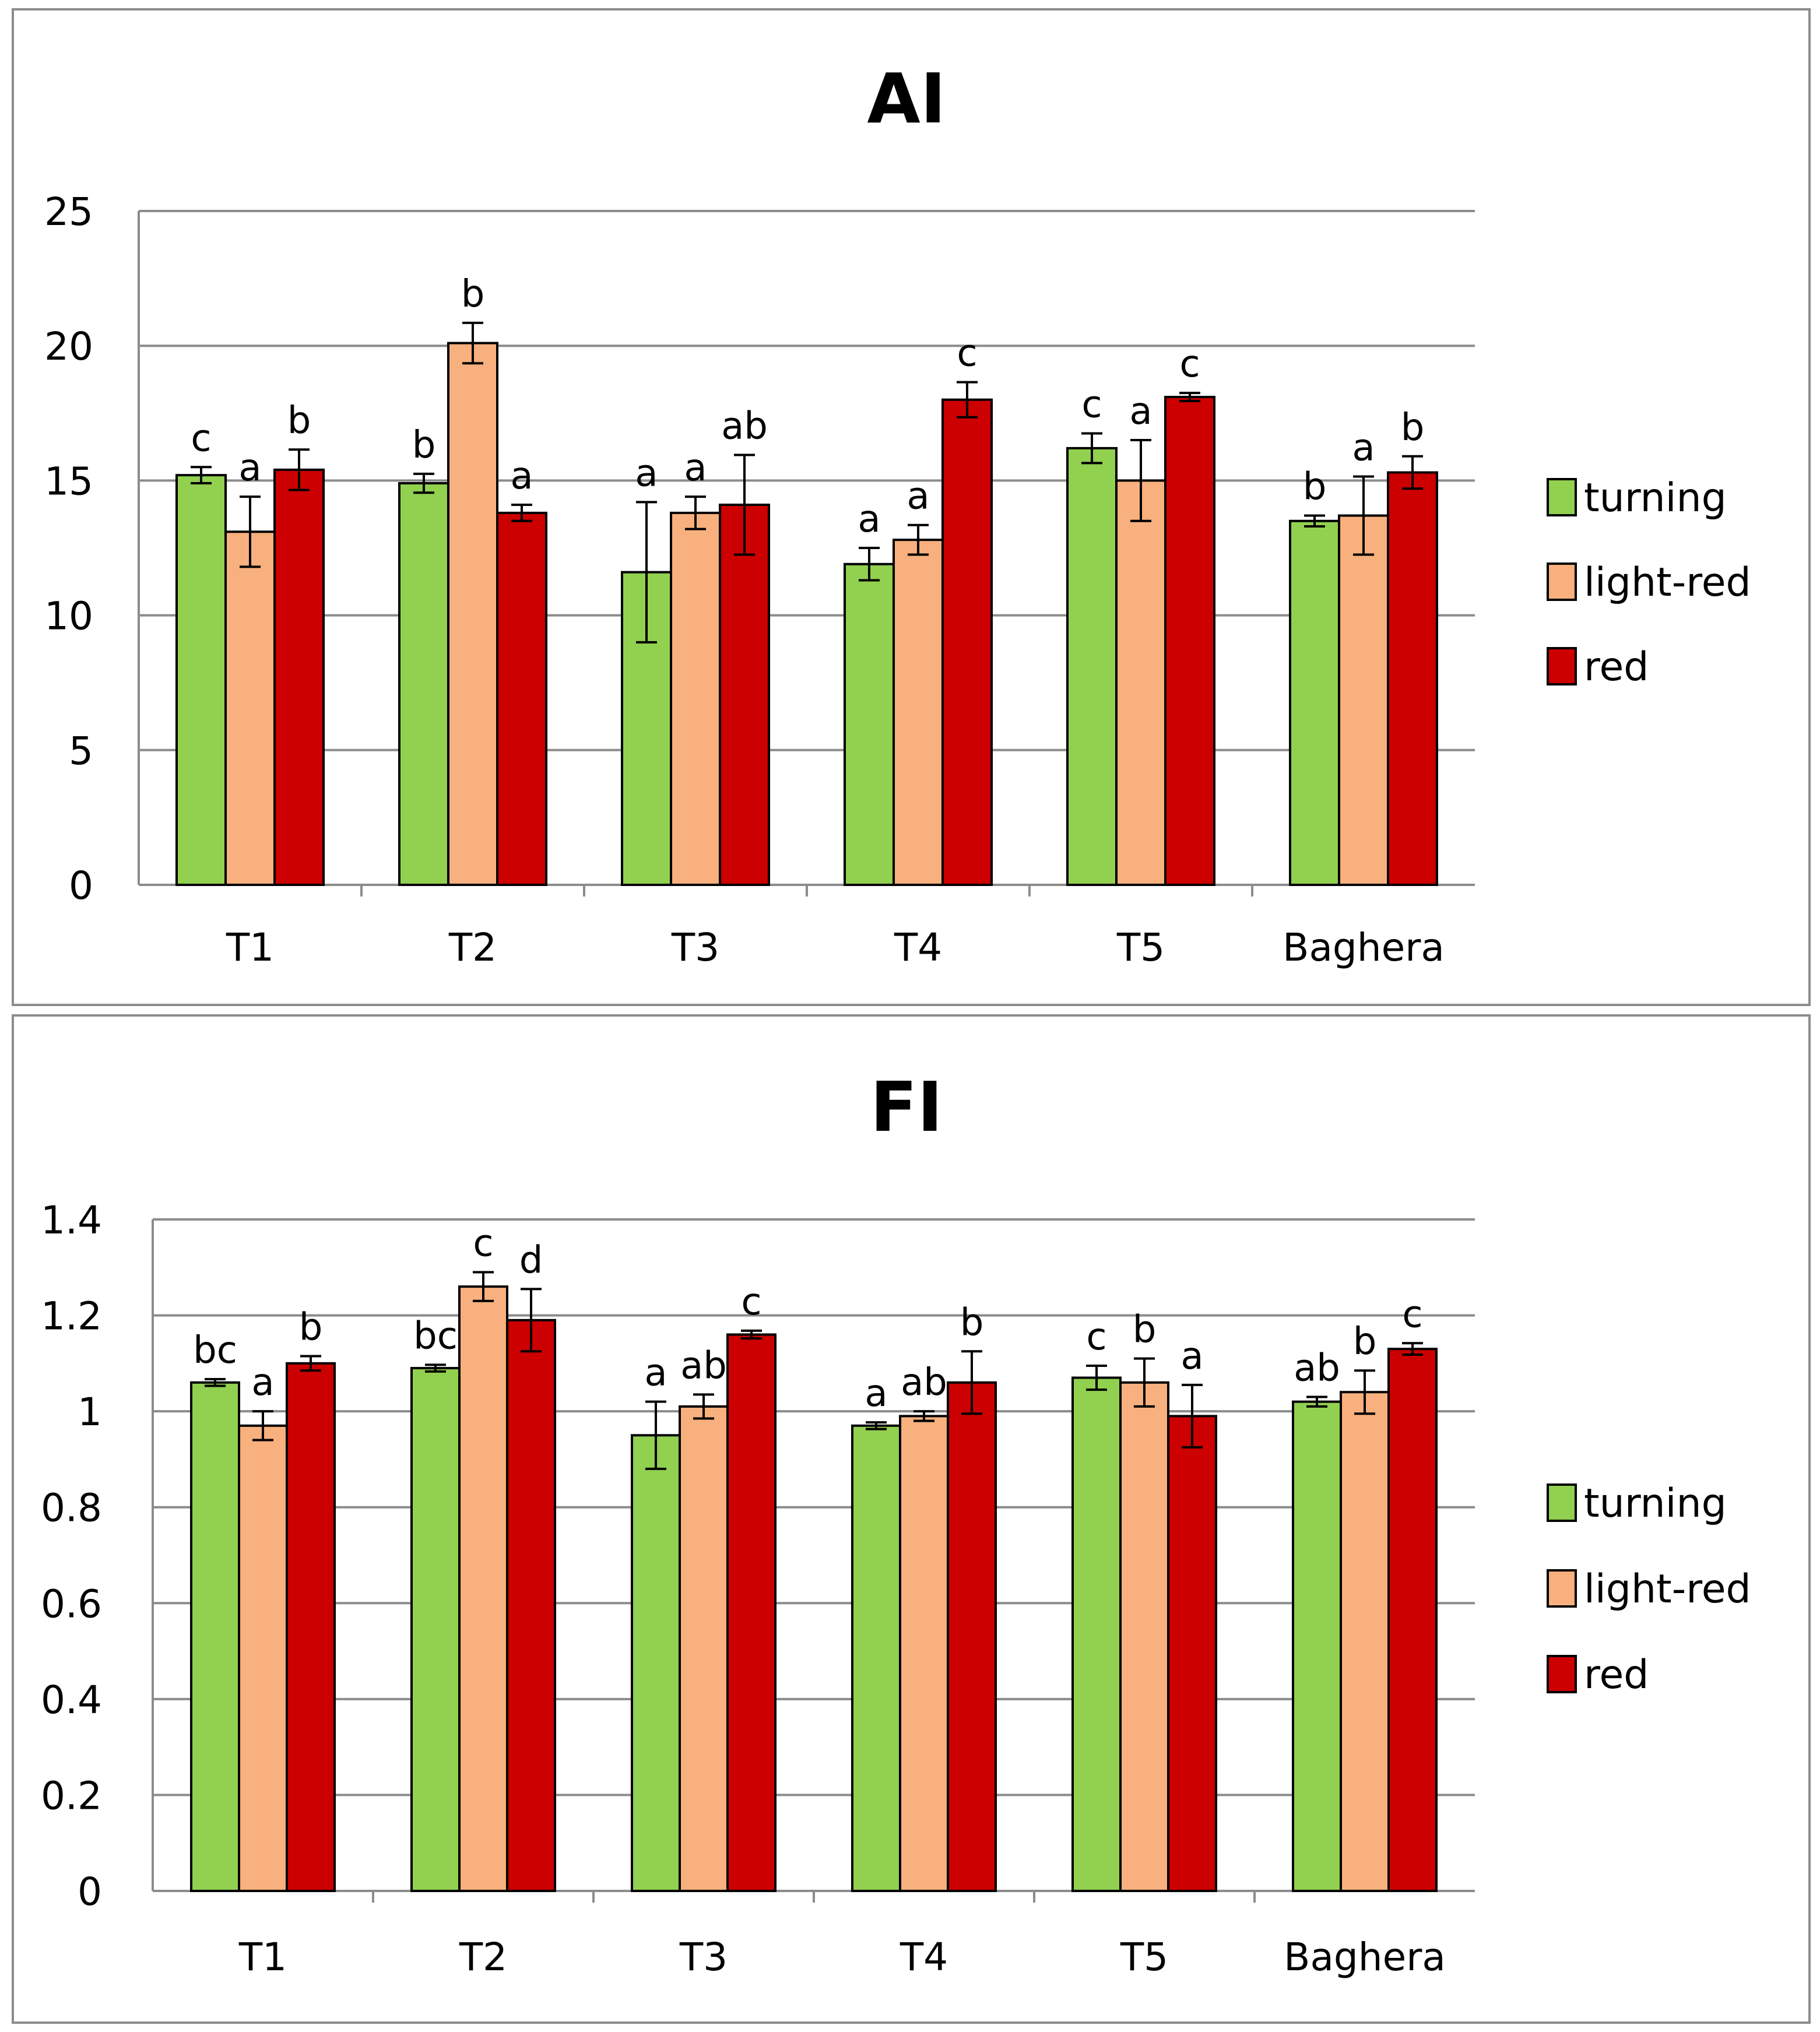 The width and height of the screenshot is (1820, 2032). I want to click on y-tick-label: 0.2, so click(71, 1796).